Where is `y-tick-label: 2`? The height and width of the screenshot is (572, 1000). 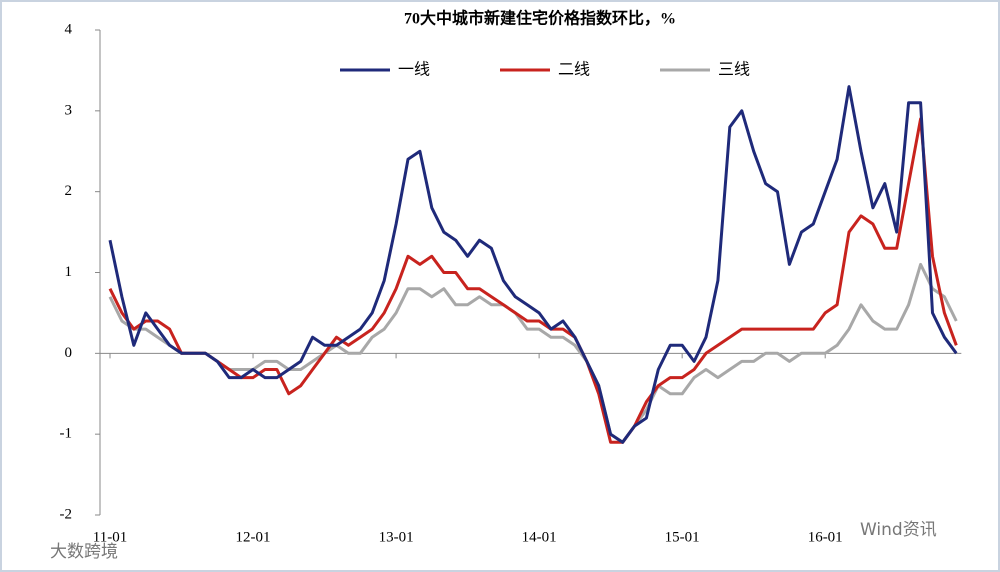
y-tick-label: 2 is located at coordinates (69, 191).